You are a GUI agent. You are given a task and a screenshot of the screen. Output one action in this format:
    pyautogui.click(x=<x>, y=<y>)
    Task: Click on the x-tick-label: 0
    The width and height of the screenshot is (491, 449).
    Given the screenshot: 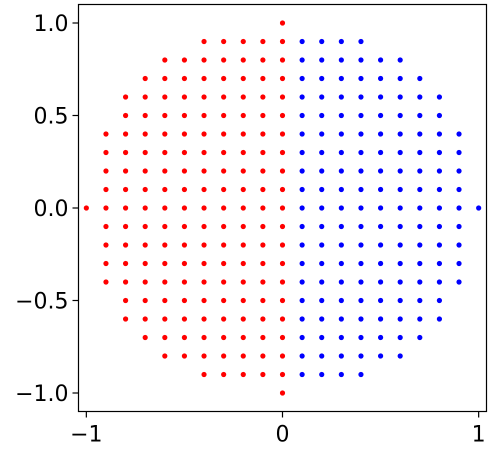 What is the action you would take?
    pyautogui.click(x=283, y=435)
    